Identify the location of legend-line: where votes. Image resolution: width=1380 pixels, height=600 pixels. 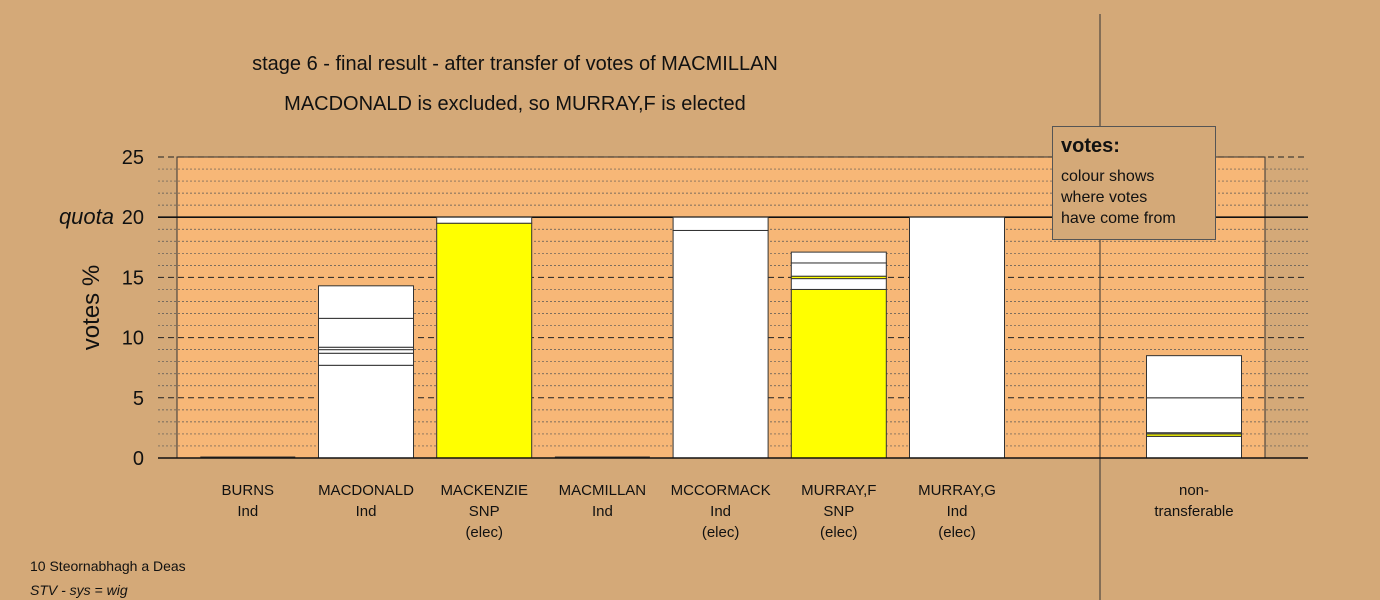
(1104, 197).